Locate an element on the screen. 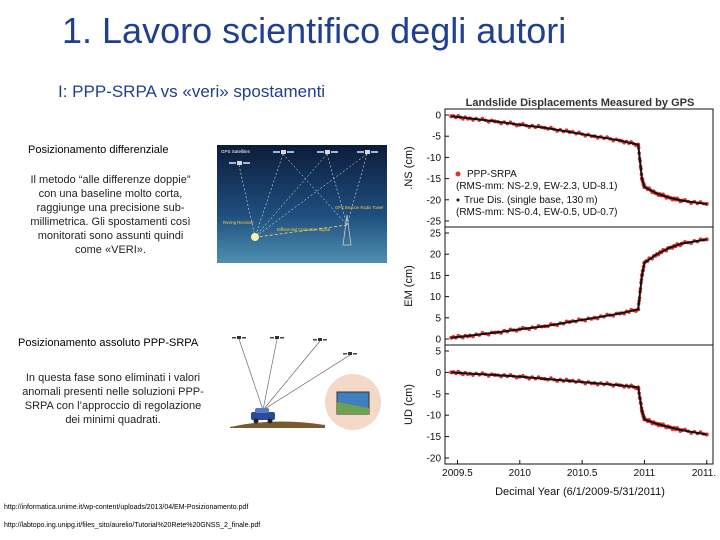 The image size is (720, 540). chart-panel: 0 -5 -10 -15 -20 -25 .NS (cm) is located at coordinates (558, 168).